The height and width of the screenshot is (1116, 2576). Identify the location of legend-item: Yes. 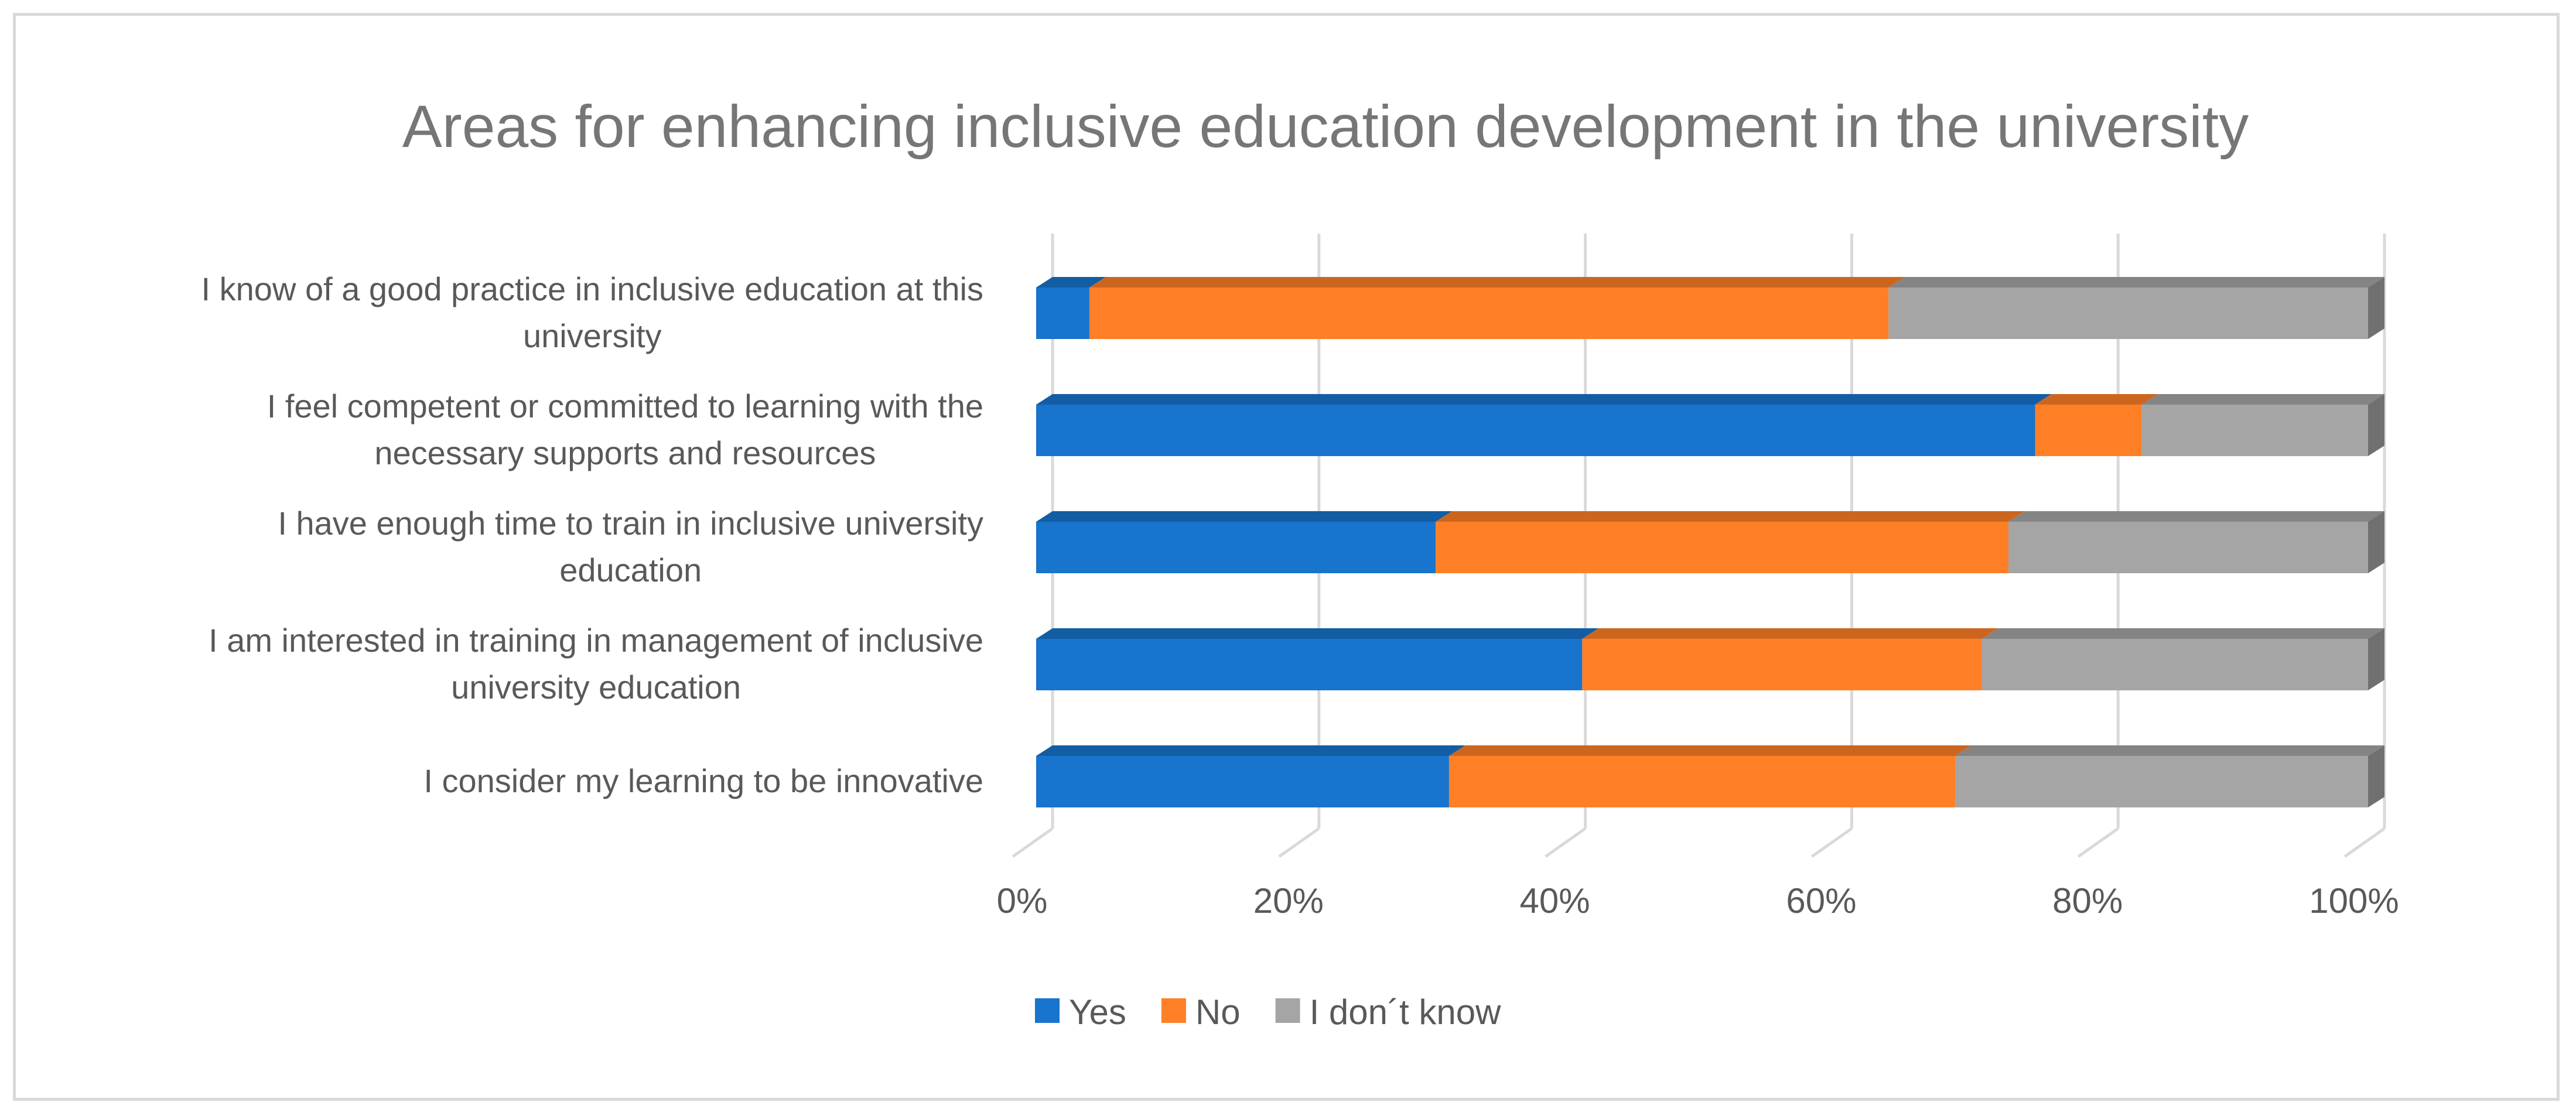
(1081, 1012).